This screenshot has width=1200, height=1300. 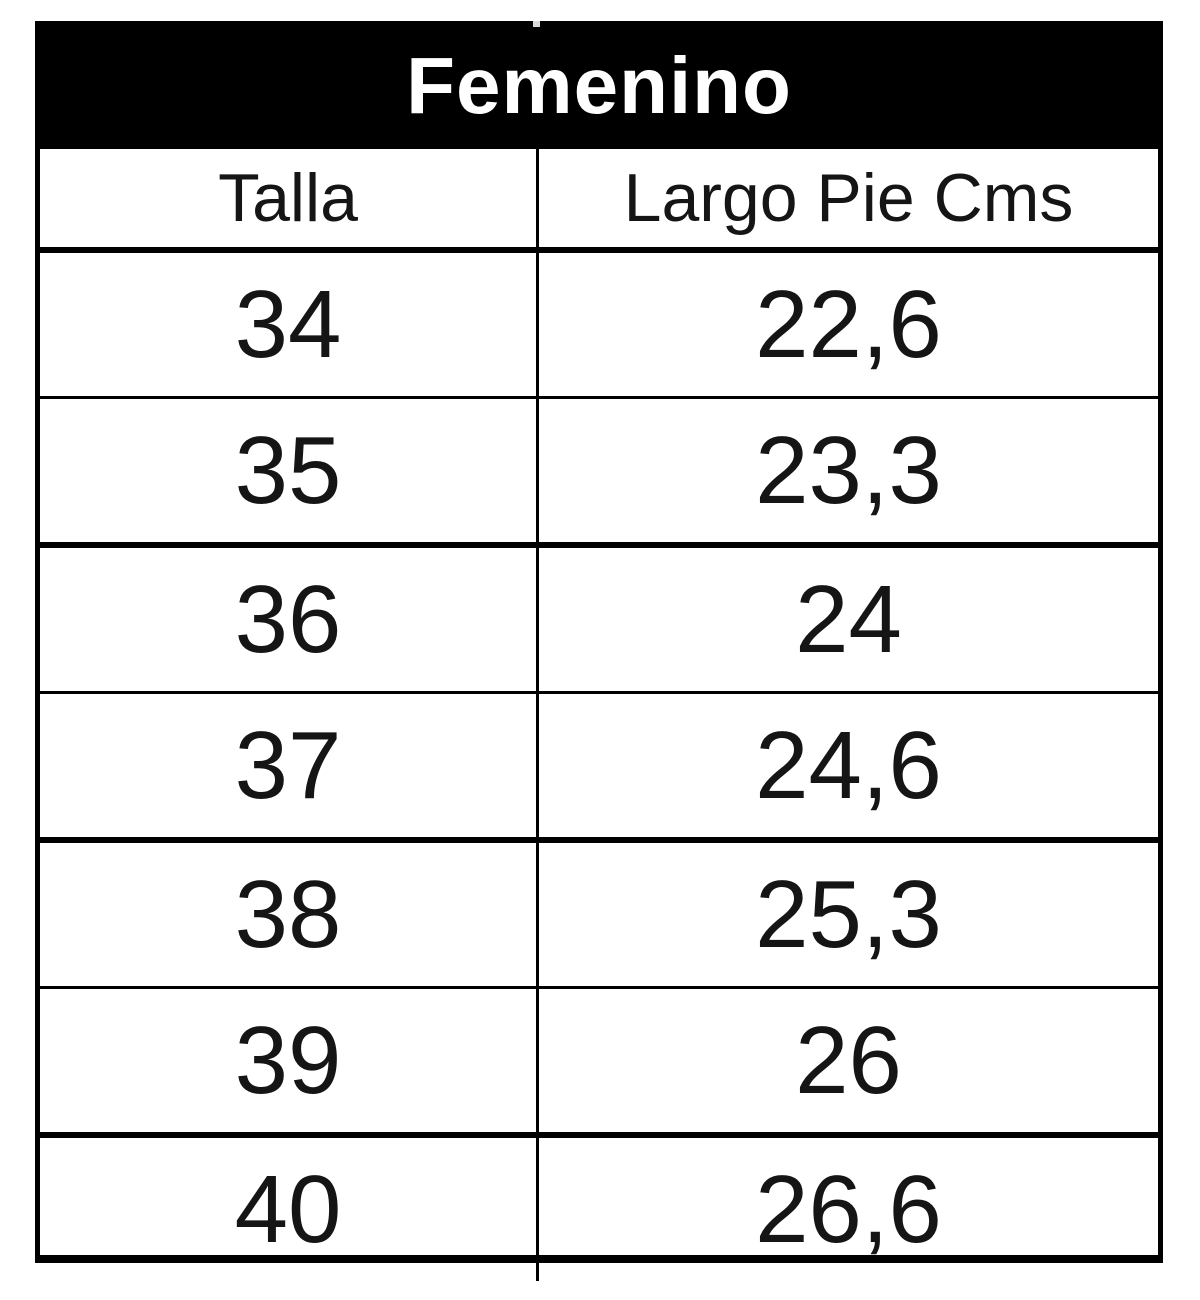 I want to click on cell-largo: 26, so click(x=847, y=1060).